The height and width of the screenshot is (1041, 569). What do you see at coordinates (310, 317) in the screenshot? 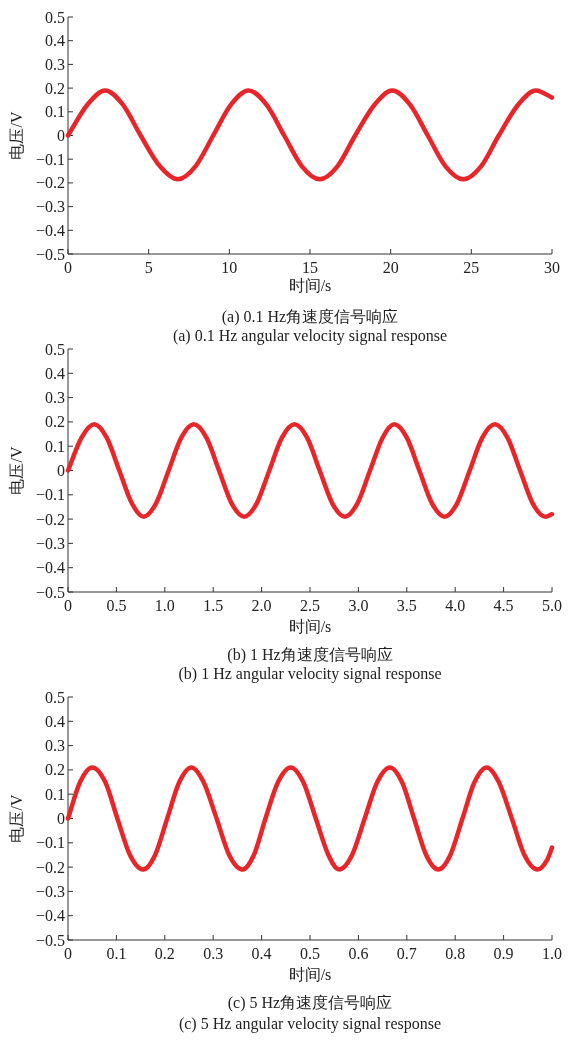
I see `text: (a) 0.1 Hz角速度信号响应` at bounding box center [310, 317].